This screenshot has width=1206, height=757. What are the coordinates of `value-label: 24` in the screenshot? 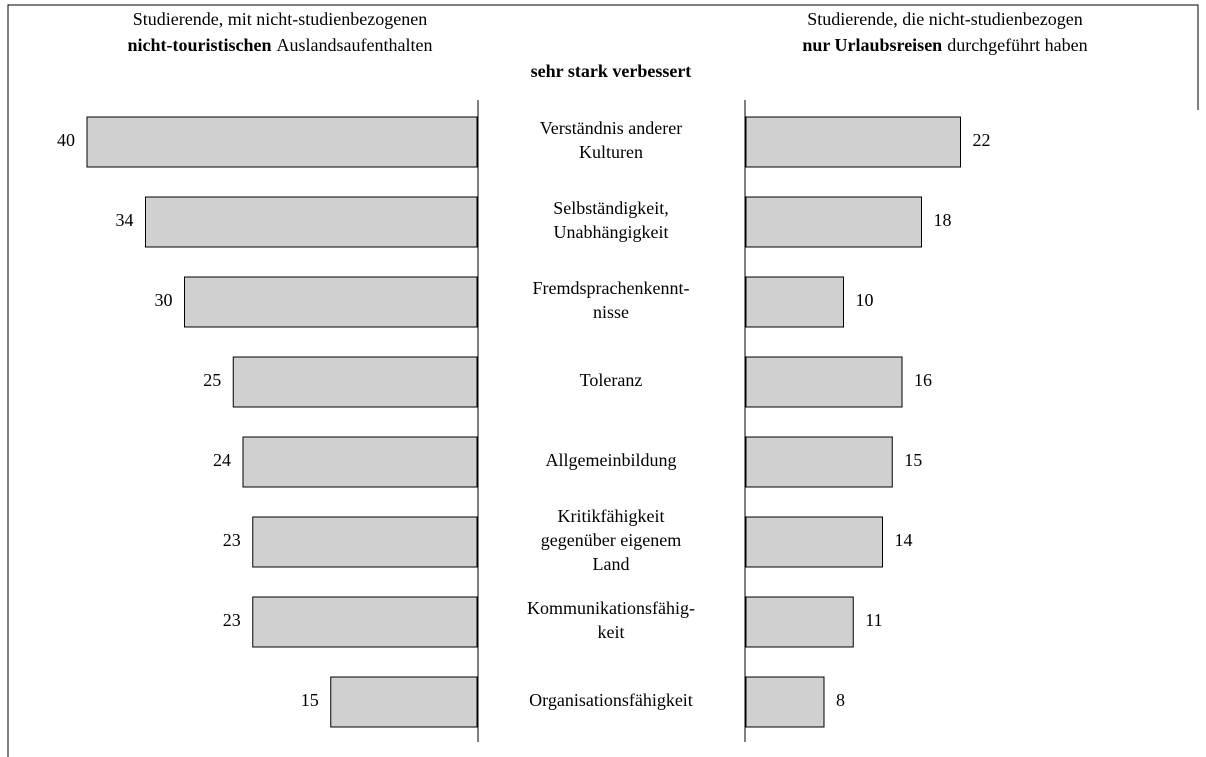 It's located at (222, 460).